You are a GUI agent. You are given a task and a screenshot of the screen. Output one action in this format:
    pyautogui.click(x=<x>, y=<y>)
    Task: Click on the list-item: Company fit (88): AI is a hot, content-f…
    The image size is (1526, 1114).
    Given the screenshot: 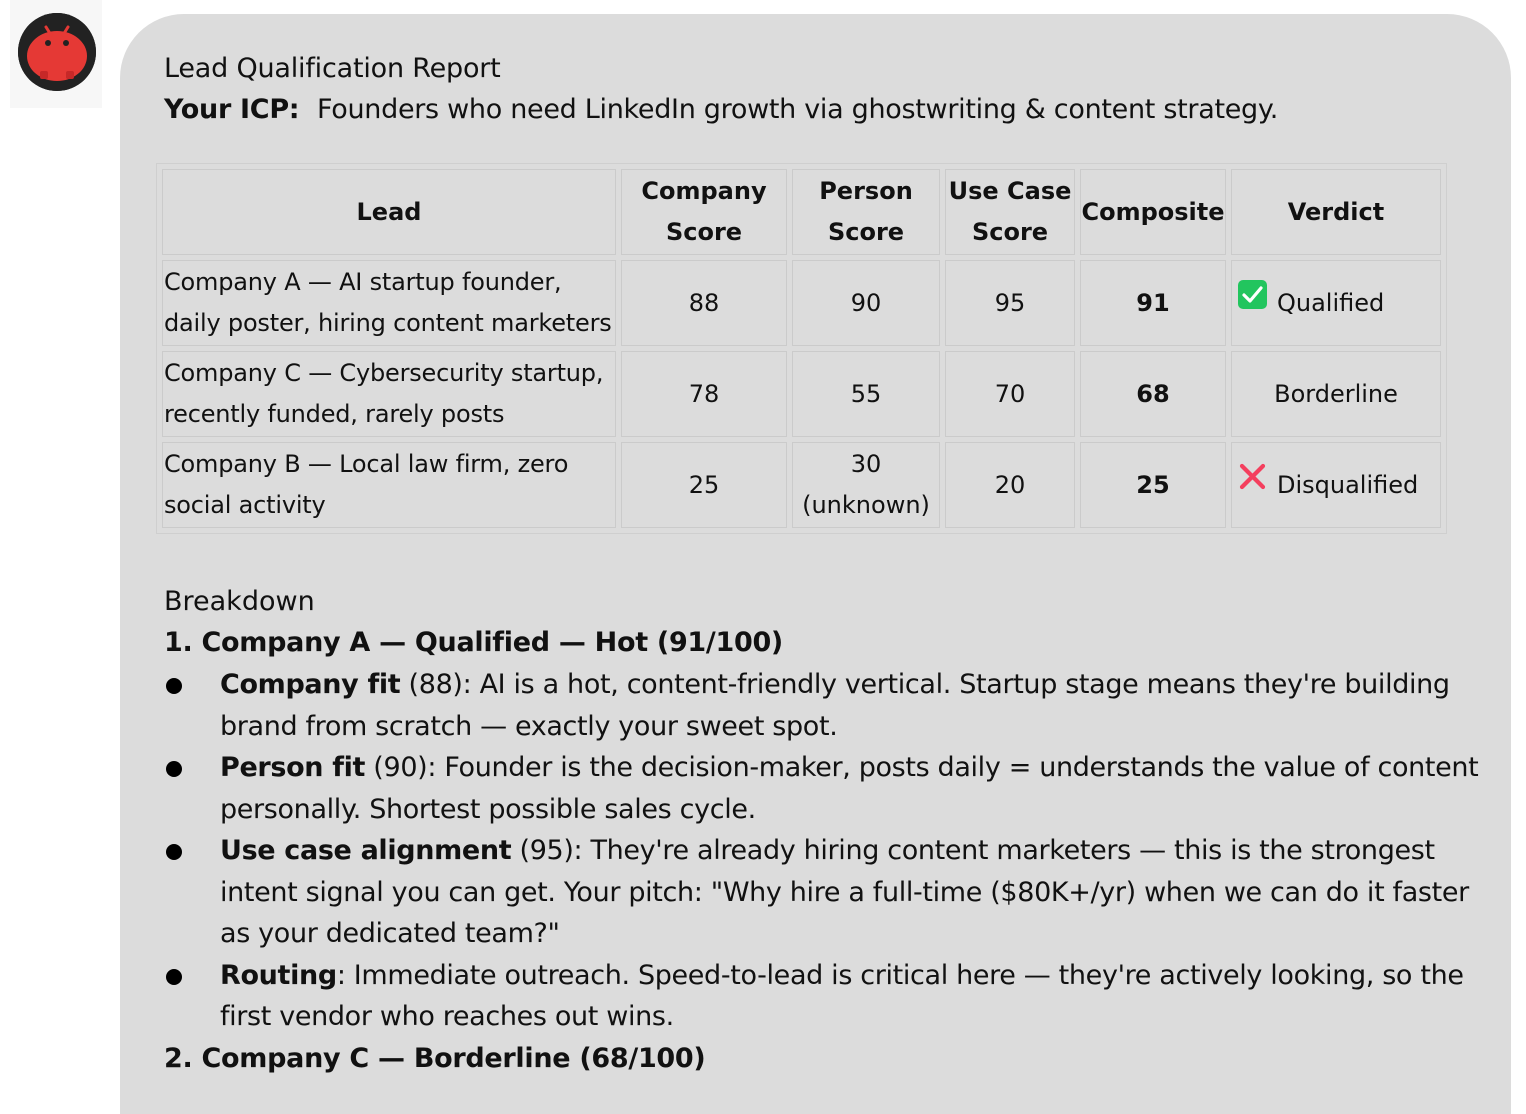 What is the action you would take?
    pyautogui.click(x=837, y=705)
    